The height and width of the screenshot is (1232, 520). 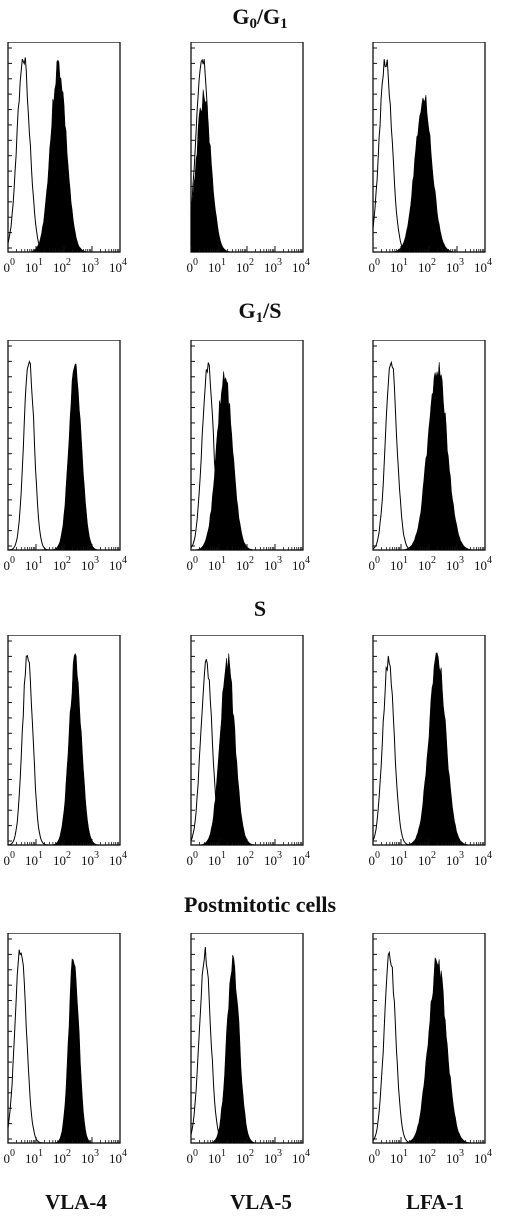 I want to click on histogram-panel-postmitoticcells-vla5: 100 10¹ 10² 10³ 10⁴, so click(x=248, y=1049).